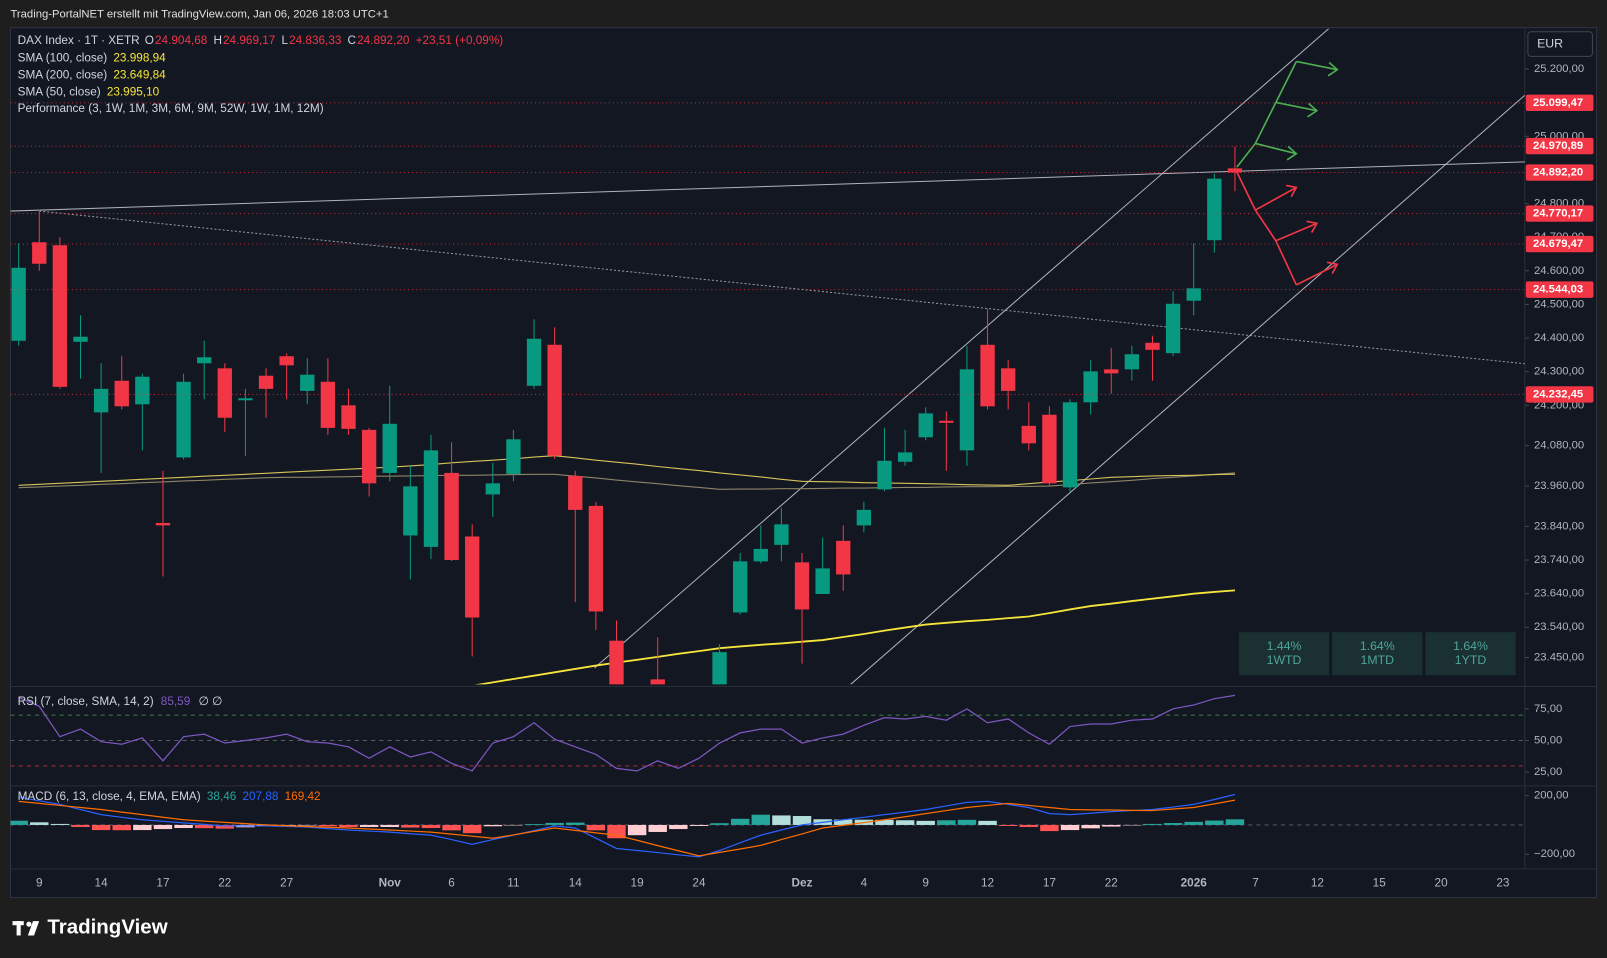 Image resolution: width=1607 pixels, height=958 pixels. Describe the element at coordinates (1559, 372) in the screenshot. I see `y-tick-label: 24.300,00` at that location.